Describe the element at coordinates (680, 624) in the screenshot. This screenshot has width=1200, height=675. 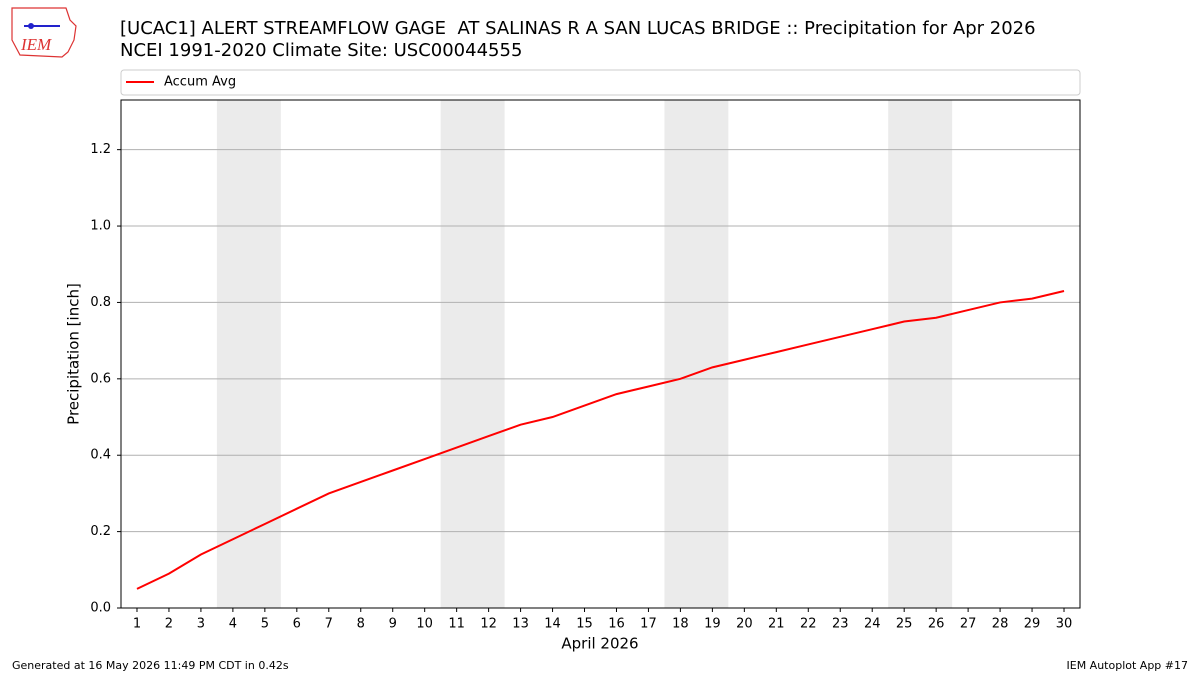
I see `x-tick-label: 18` at that location.